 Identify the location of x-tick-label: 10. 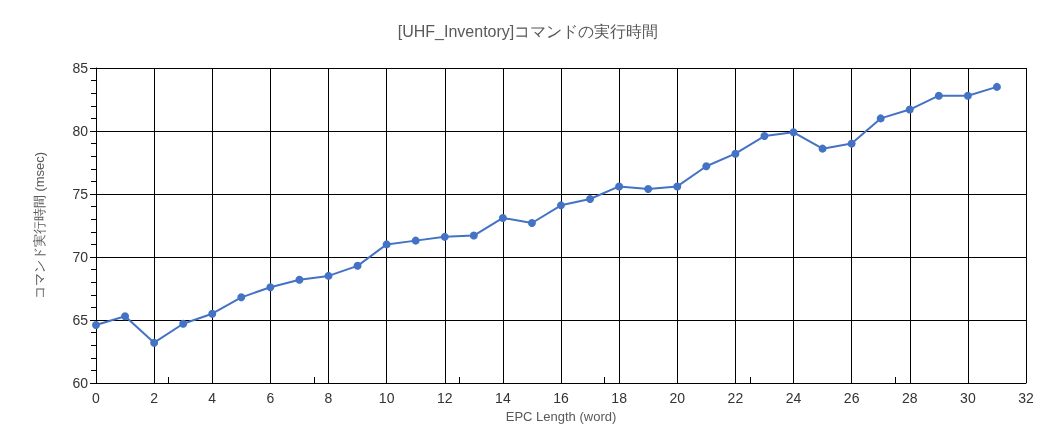
(386, 398).